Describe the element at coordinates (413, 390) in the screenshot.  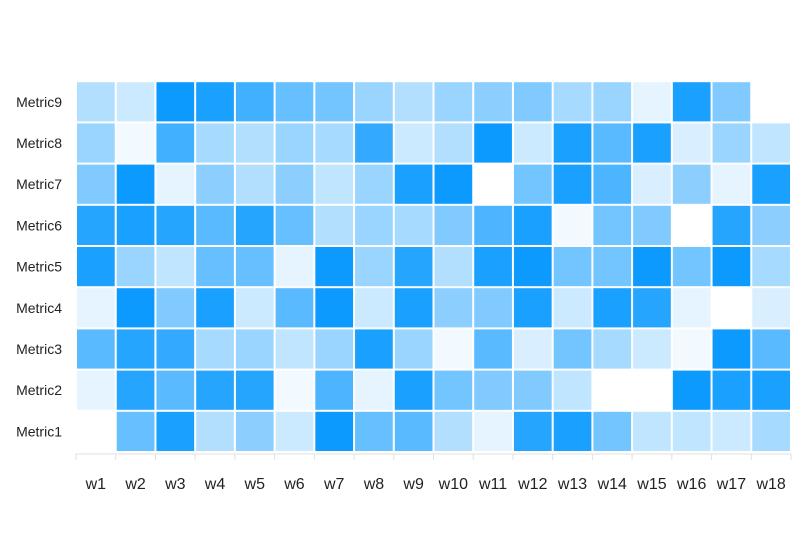
I see `heatmap-cell-Metric2-w9` at that location.